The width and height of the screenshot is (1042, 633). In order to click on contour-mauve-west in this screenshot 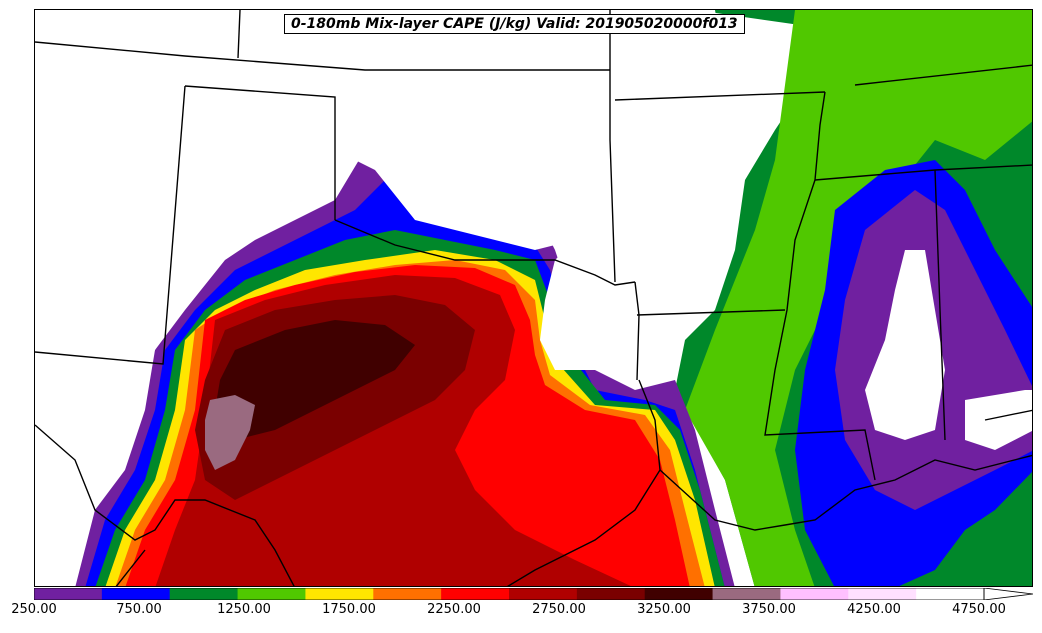, I will do `click(230, 432)`.